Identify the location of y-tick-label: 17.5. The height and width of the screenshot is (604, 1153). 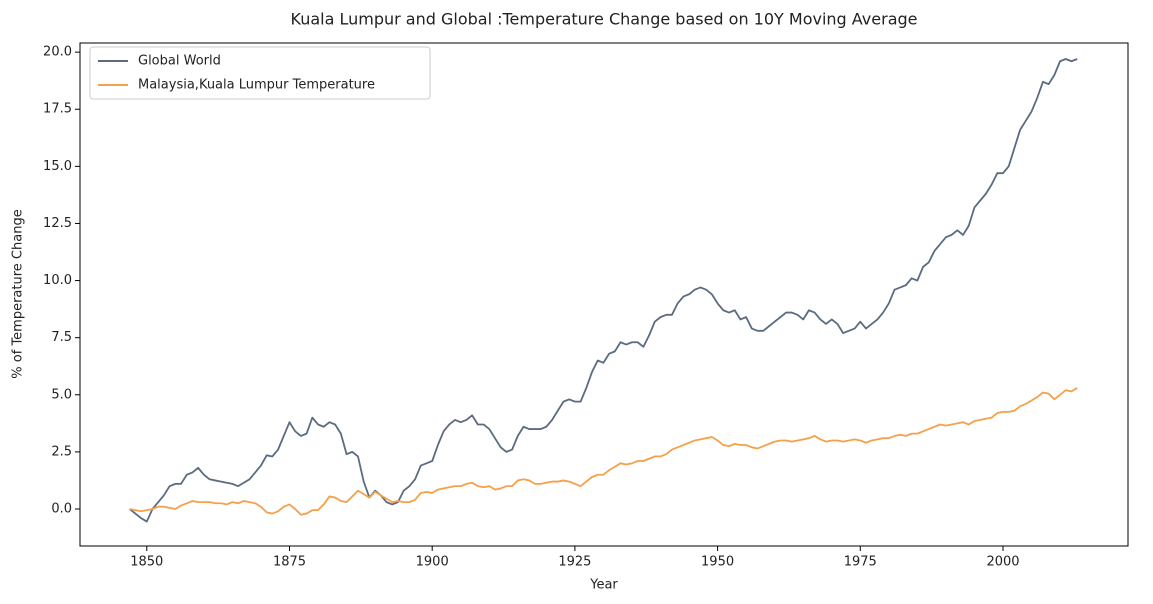
(57, 109).